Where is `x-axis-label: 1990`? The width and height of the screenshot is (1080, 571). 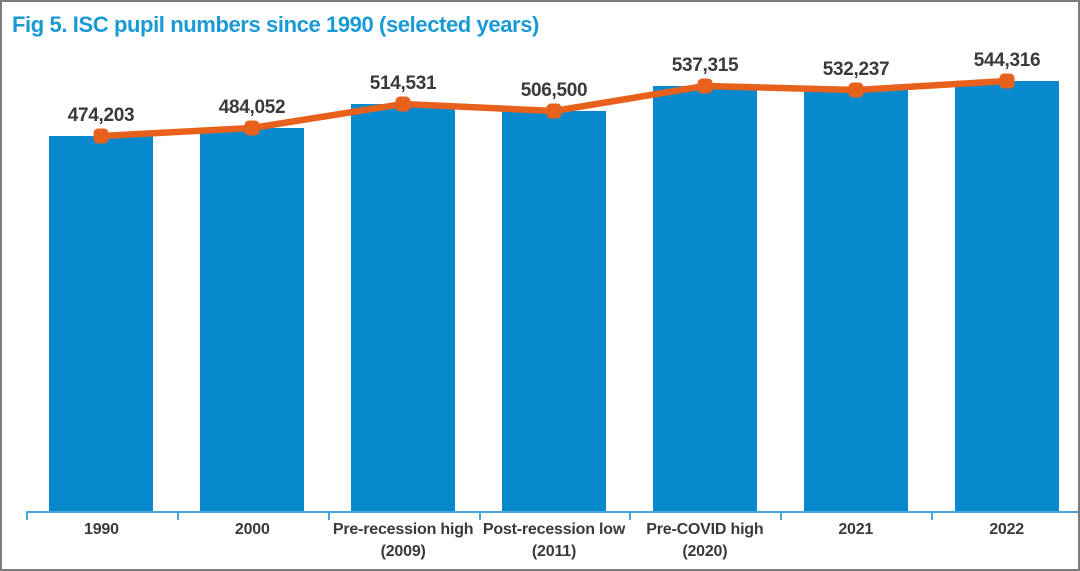
x-axis-label: 1990 is located at coordinates (101, 540).